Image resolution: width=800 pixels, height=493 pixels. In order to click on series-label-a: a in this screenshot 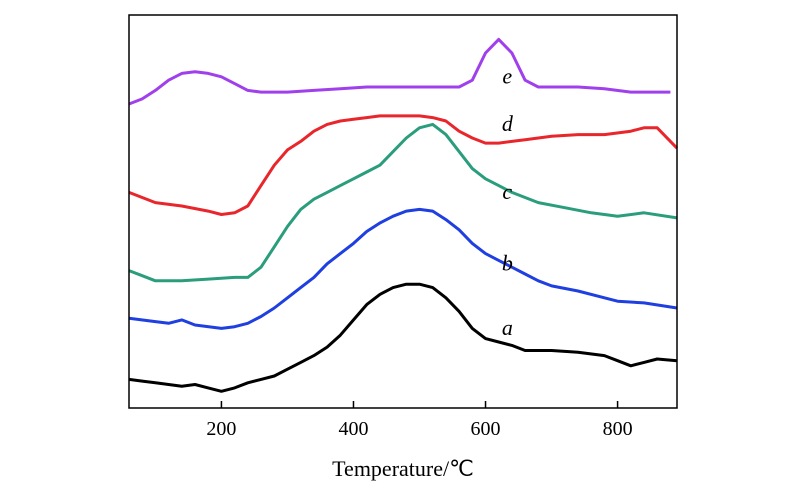, I will do `click(507, 327)`.